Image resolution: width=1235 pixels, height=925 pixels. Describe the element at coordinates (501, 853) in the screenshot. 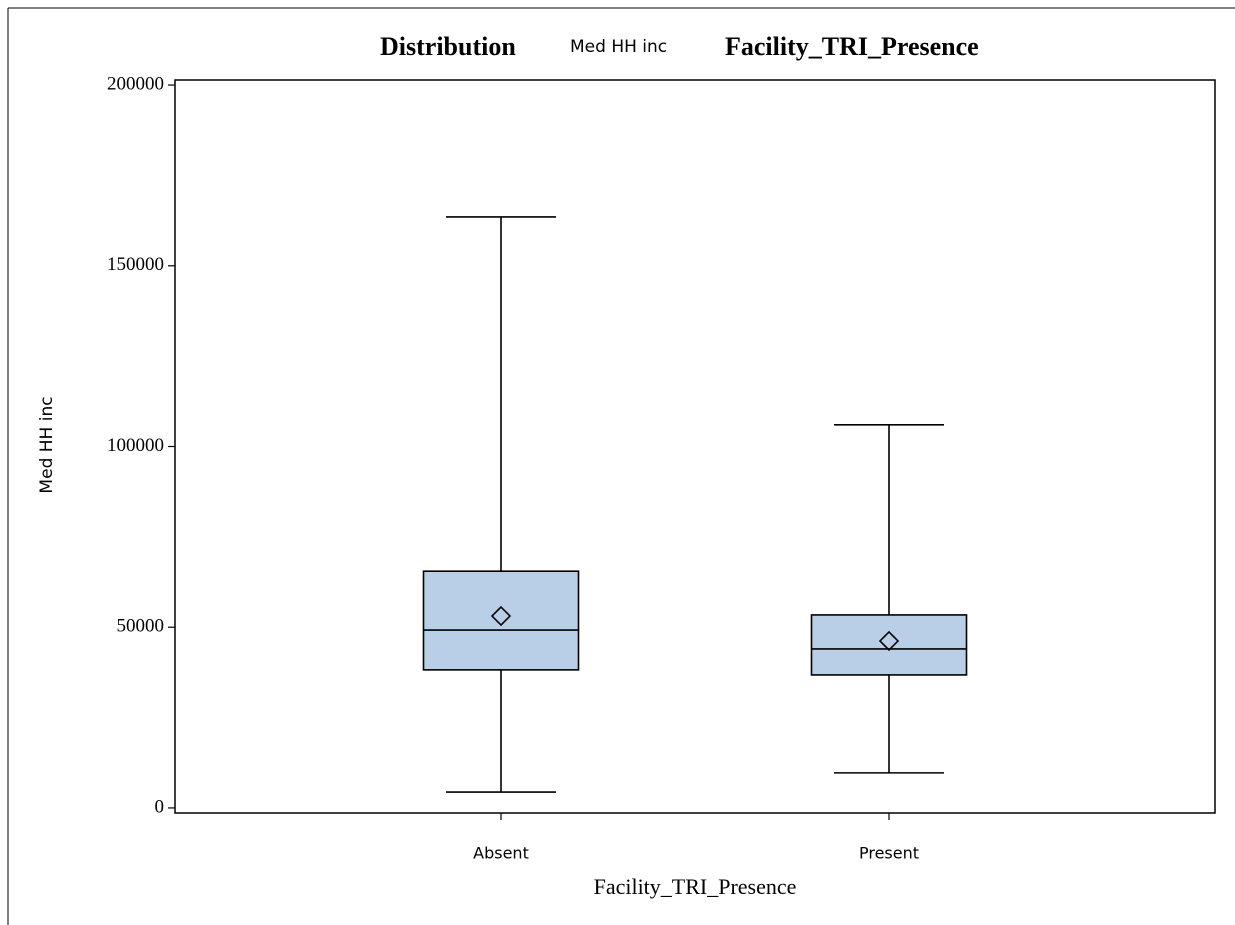

I see `x-tick-label: Absent` at that location.